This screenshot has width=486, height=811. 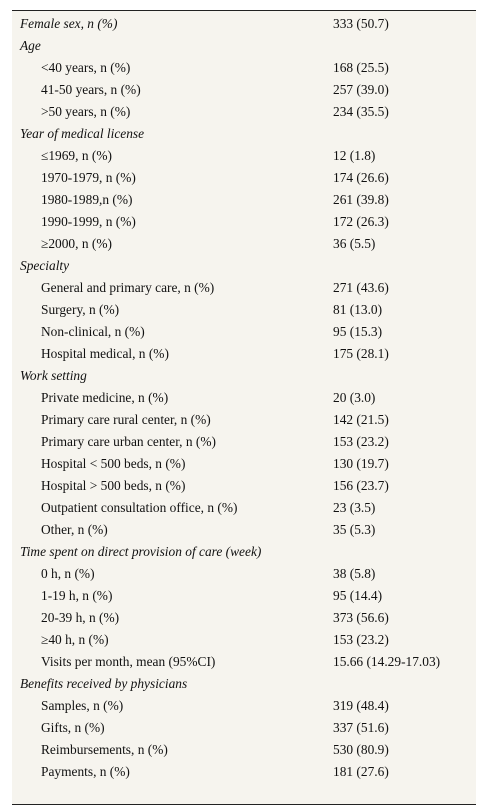 I want to click on table-row: 1980-1989,n (%) 261 (39.8), so click(x=244, y=200).